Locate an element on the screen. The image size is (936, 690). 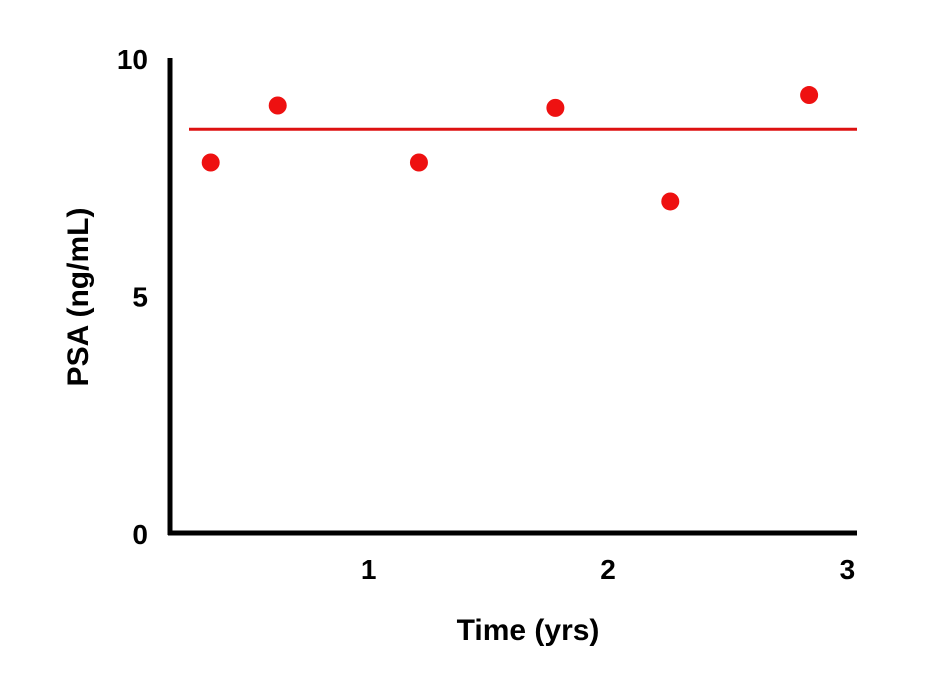
y-tick-label: 0 is located at coordinates (140, 534).